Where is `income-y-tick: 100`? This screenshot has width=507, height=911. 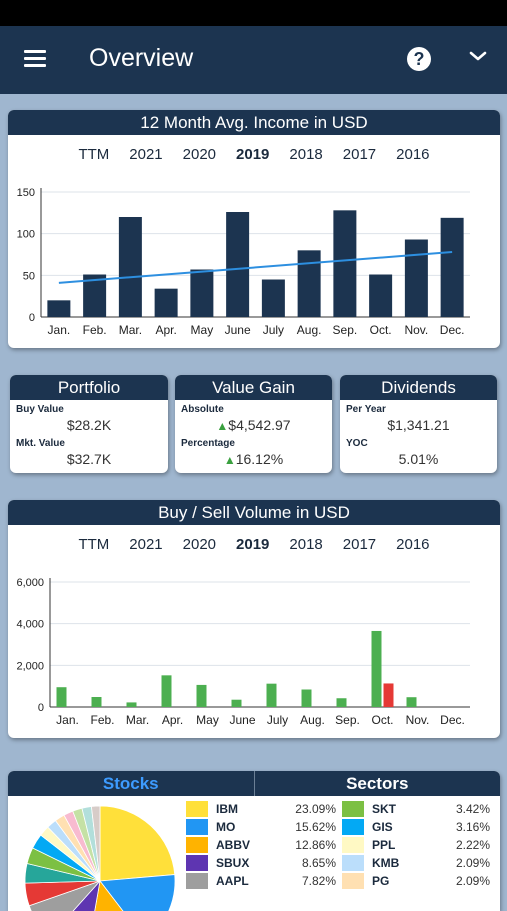
income-y-tick: 100 is located at coordinates (26, 235).